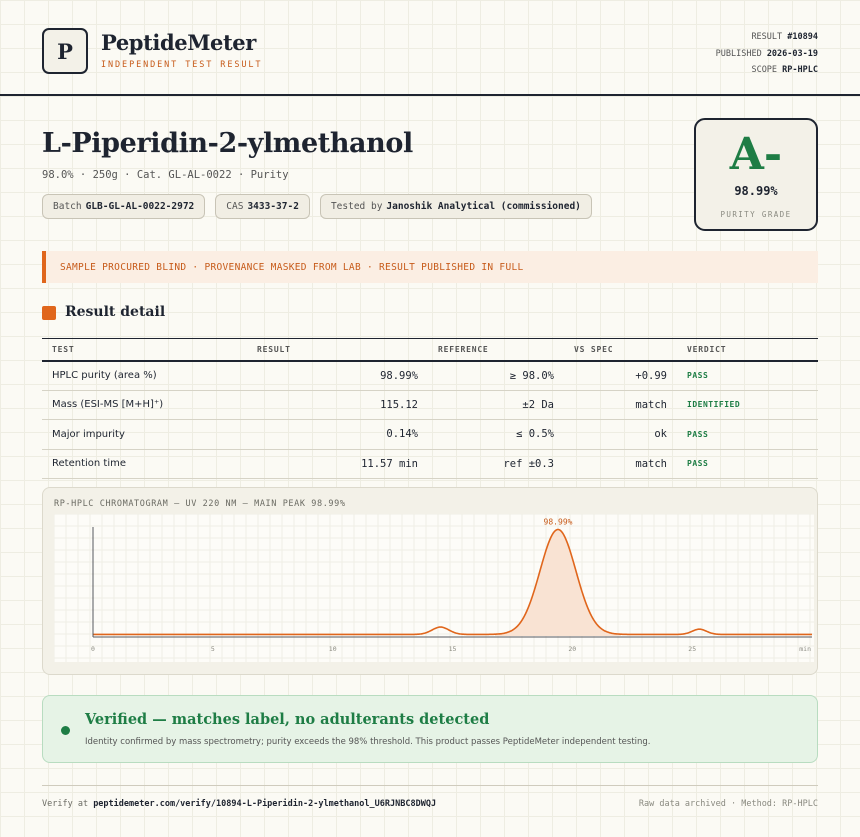  Describe the element at coordinates (692, 649) in the screenshot. I see `x-tick-label: 25` at that location.